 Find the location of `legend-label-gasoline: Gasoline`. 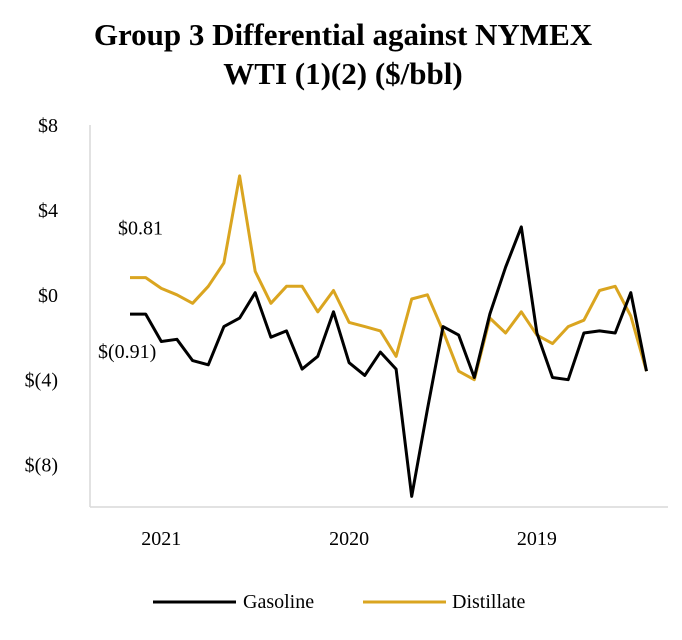

legend-label-gasoline: Gasoline is located at coordinates (278, 602).